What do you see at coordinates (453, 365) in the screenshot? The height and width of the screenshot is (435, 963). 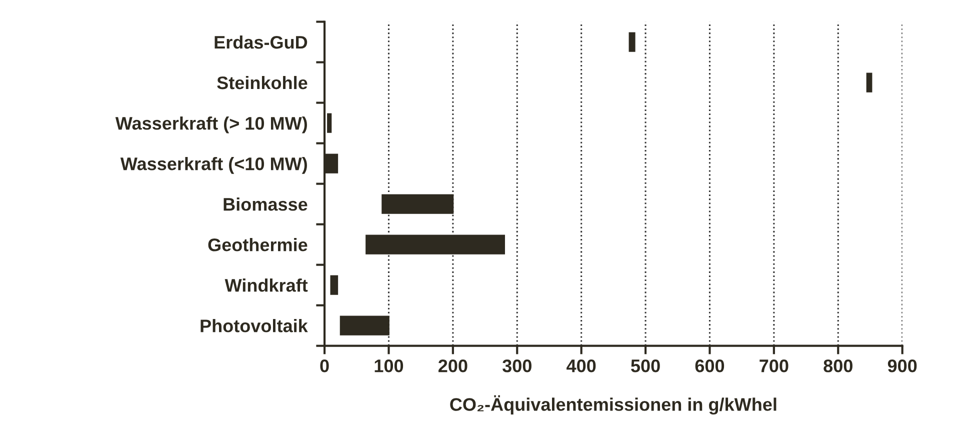 I see `x-tick-label: 200` at bounding box center [453, 365].